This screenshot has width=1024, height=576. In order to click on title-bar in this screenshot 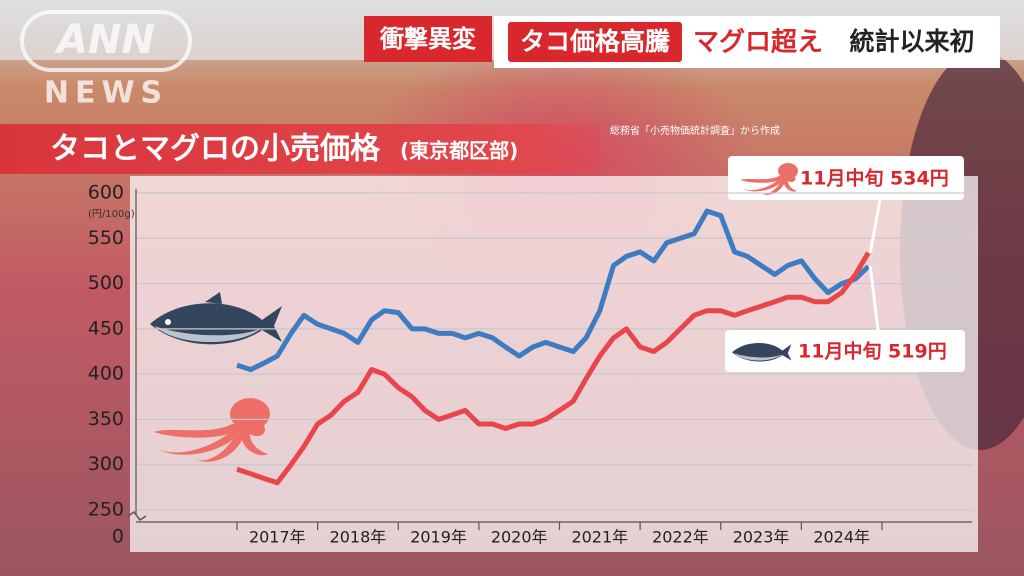, I will do `click(300, 149)`.